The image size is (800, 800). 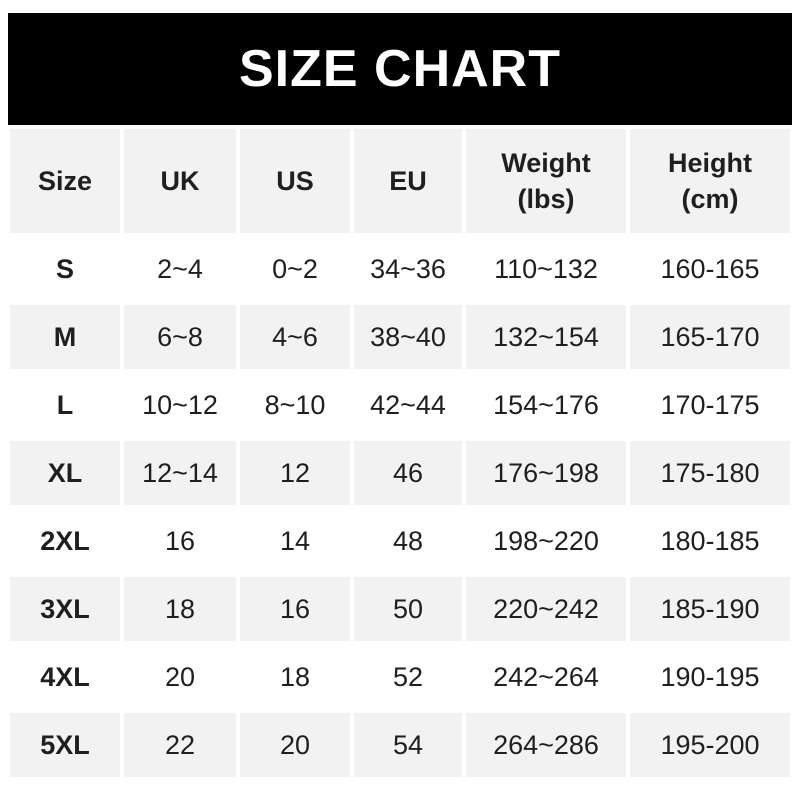 I want to click on eu-cell: 50, so click(x=408, y=609).